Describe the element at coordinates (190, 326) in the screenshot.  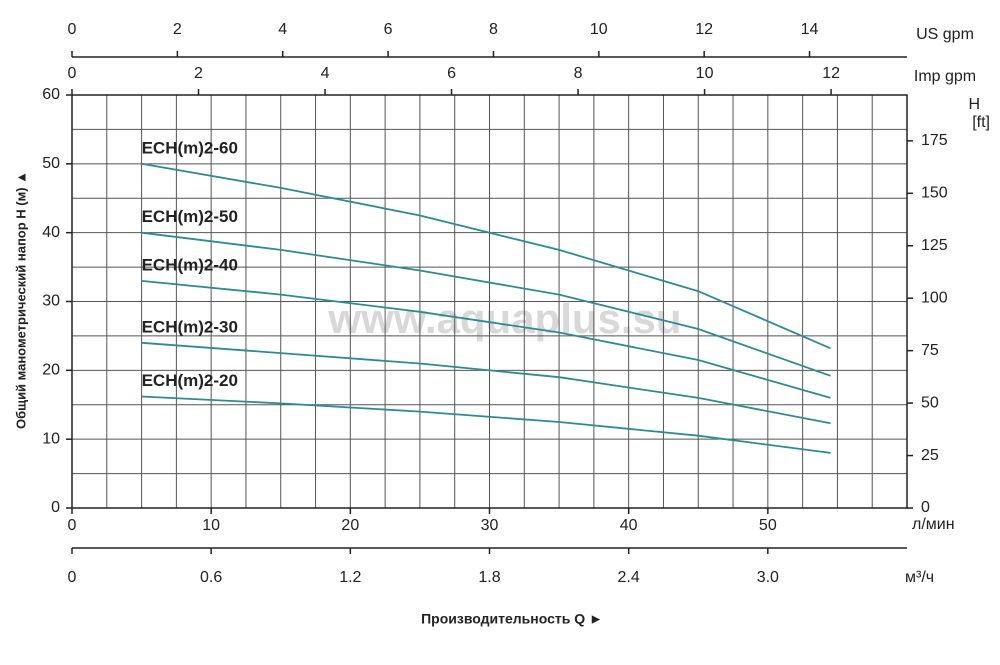
I see `series-label: ECH(m)2-30` at that location.